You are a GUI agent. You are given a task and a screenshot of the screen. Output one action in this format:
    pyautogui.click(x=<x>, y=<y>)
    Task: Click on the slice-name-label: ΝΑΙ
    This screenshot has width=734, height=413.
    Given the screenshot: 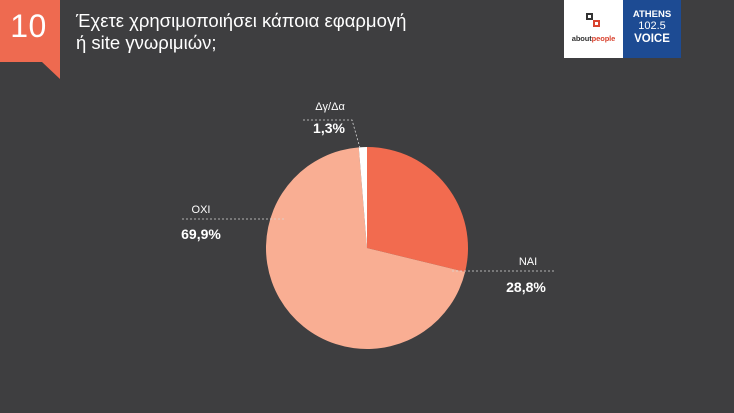 What is the action you would take?
    pyautogui.click(x=528, y=262)
    